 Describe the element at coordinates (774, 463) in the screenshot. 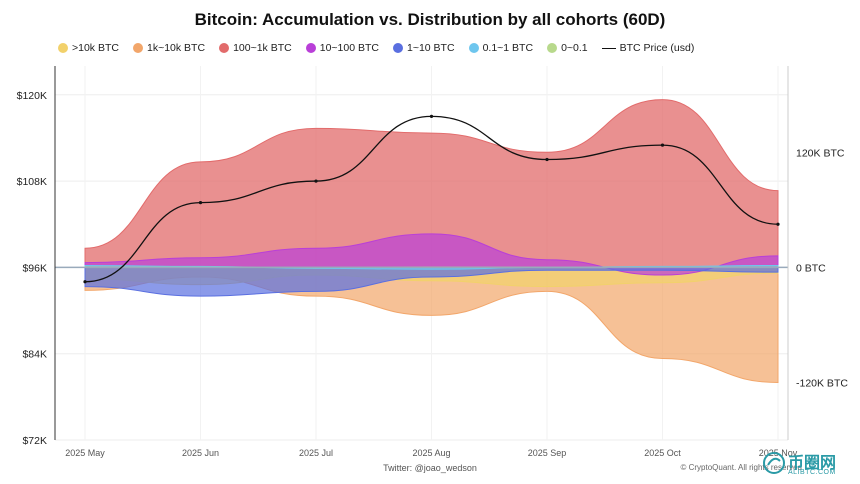

I see `watermark-icon` at that location.